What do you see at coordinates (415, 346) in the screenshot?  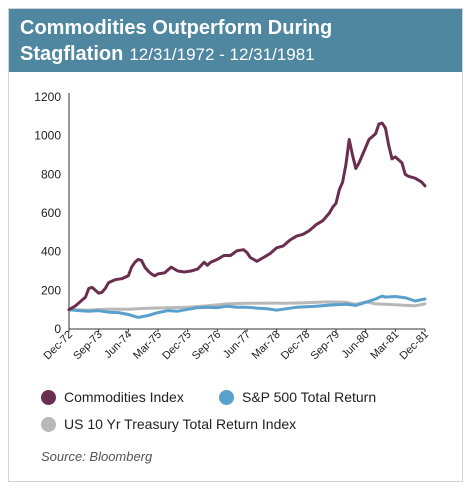 I see `x-tick-label: Dec-81` at bounding box center [415, 346].